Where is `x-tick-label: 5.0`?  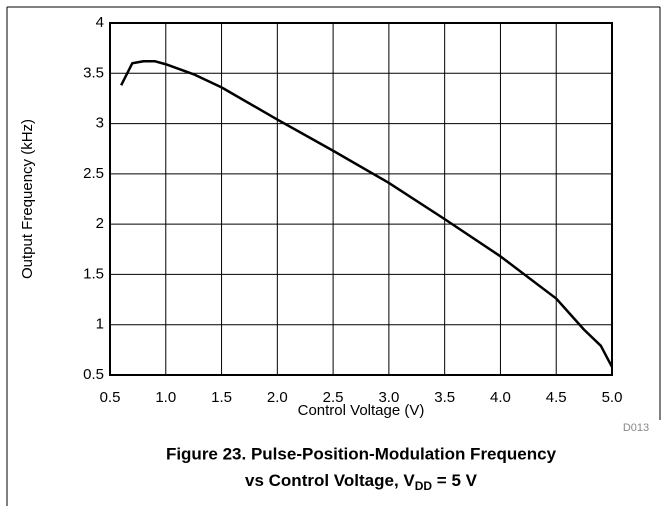
x-tick-label: 5.0 is located at coordinates (612, 397).